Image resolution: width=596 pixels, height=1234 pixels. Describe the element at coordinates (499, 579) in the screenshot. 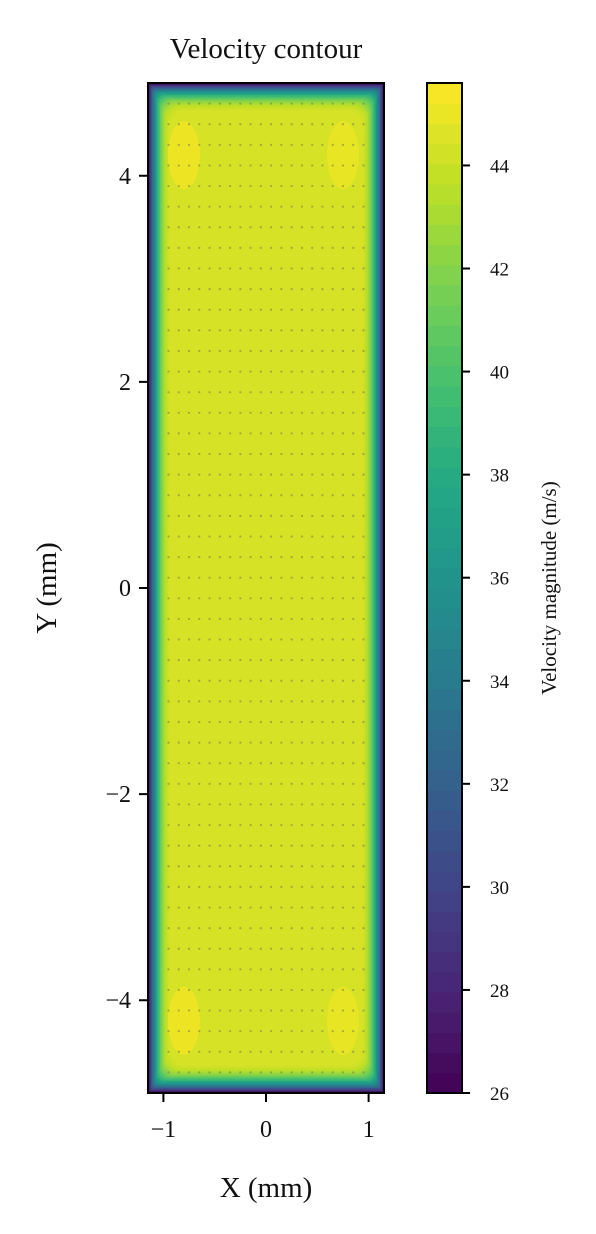

I see `colorbar-tick-label: 36` at that location.